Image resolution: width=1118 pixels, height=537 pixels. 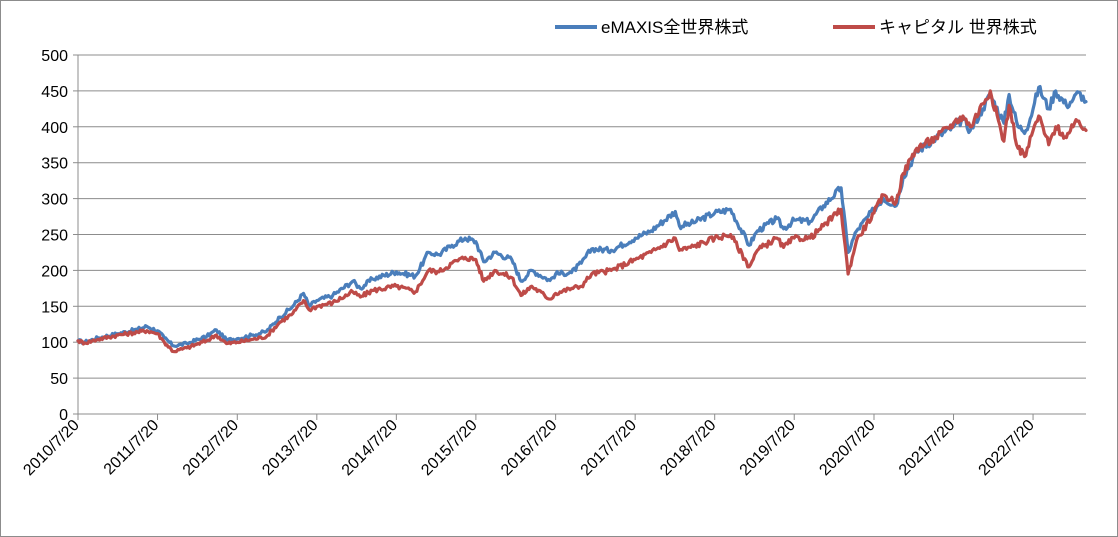 What do you see at coordinates (54, 164) in the screenshot?
I see `y-tick-label: 350` at bounding box center [54, 164].